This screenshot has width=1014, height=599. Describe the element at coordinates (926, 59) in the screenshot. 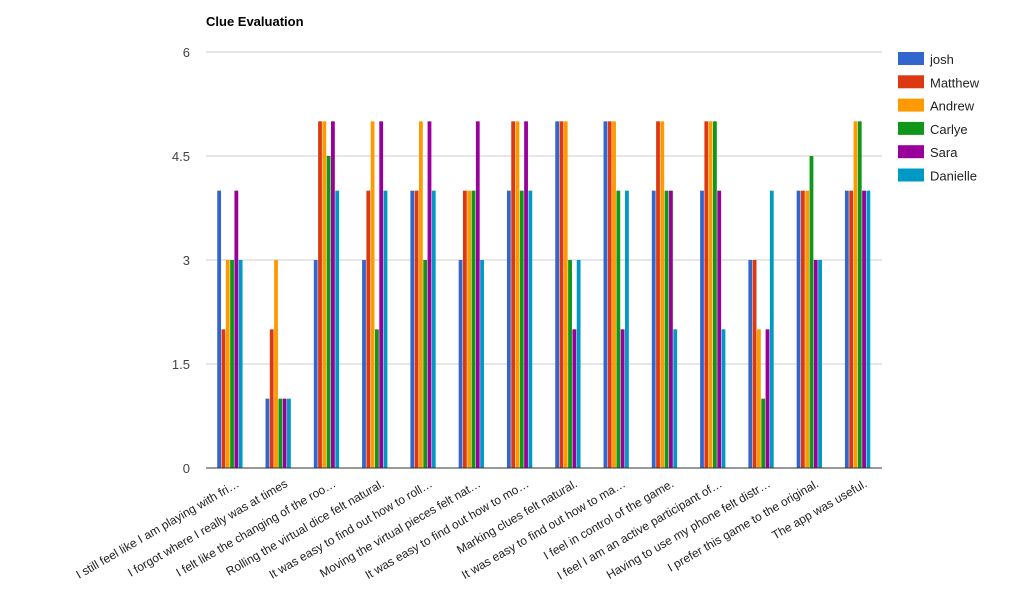

I see `legend-item-josh: josh` at that location.